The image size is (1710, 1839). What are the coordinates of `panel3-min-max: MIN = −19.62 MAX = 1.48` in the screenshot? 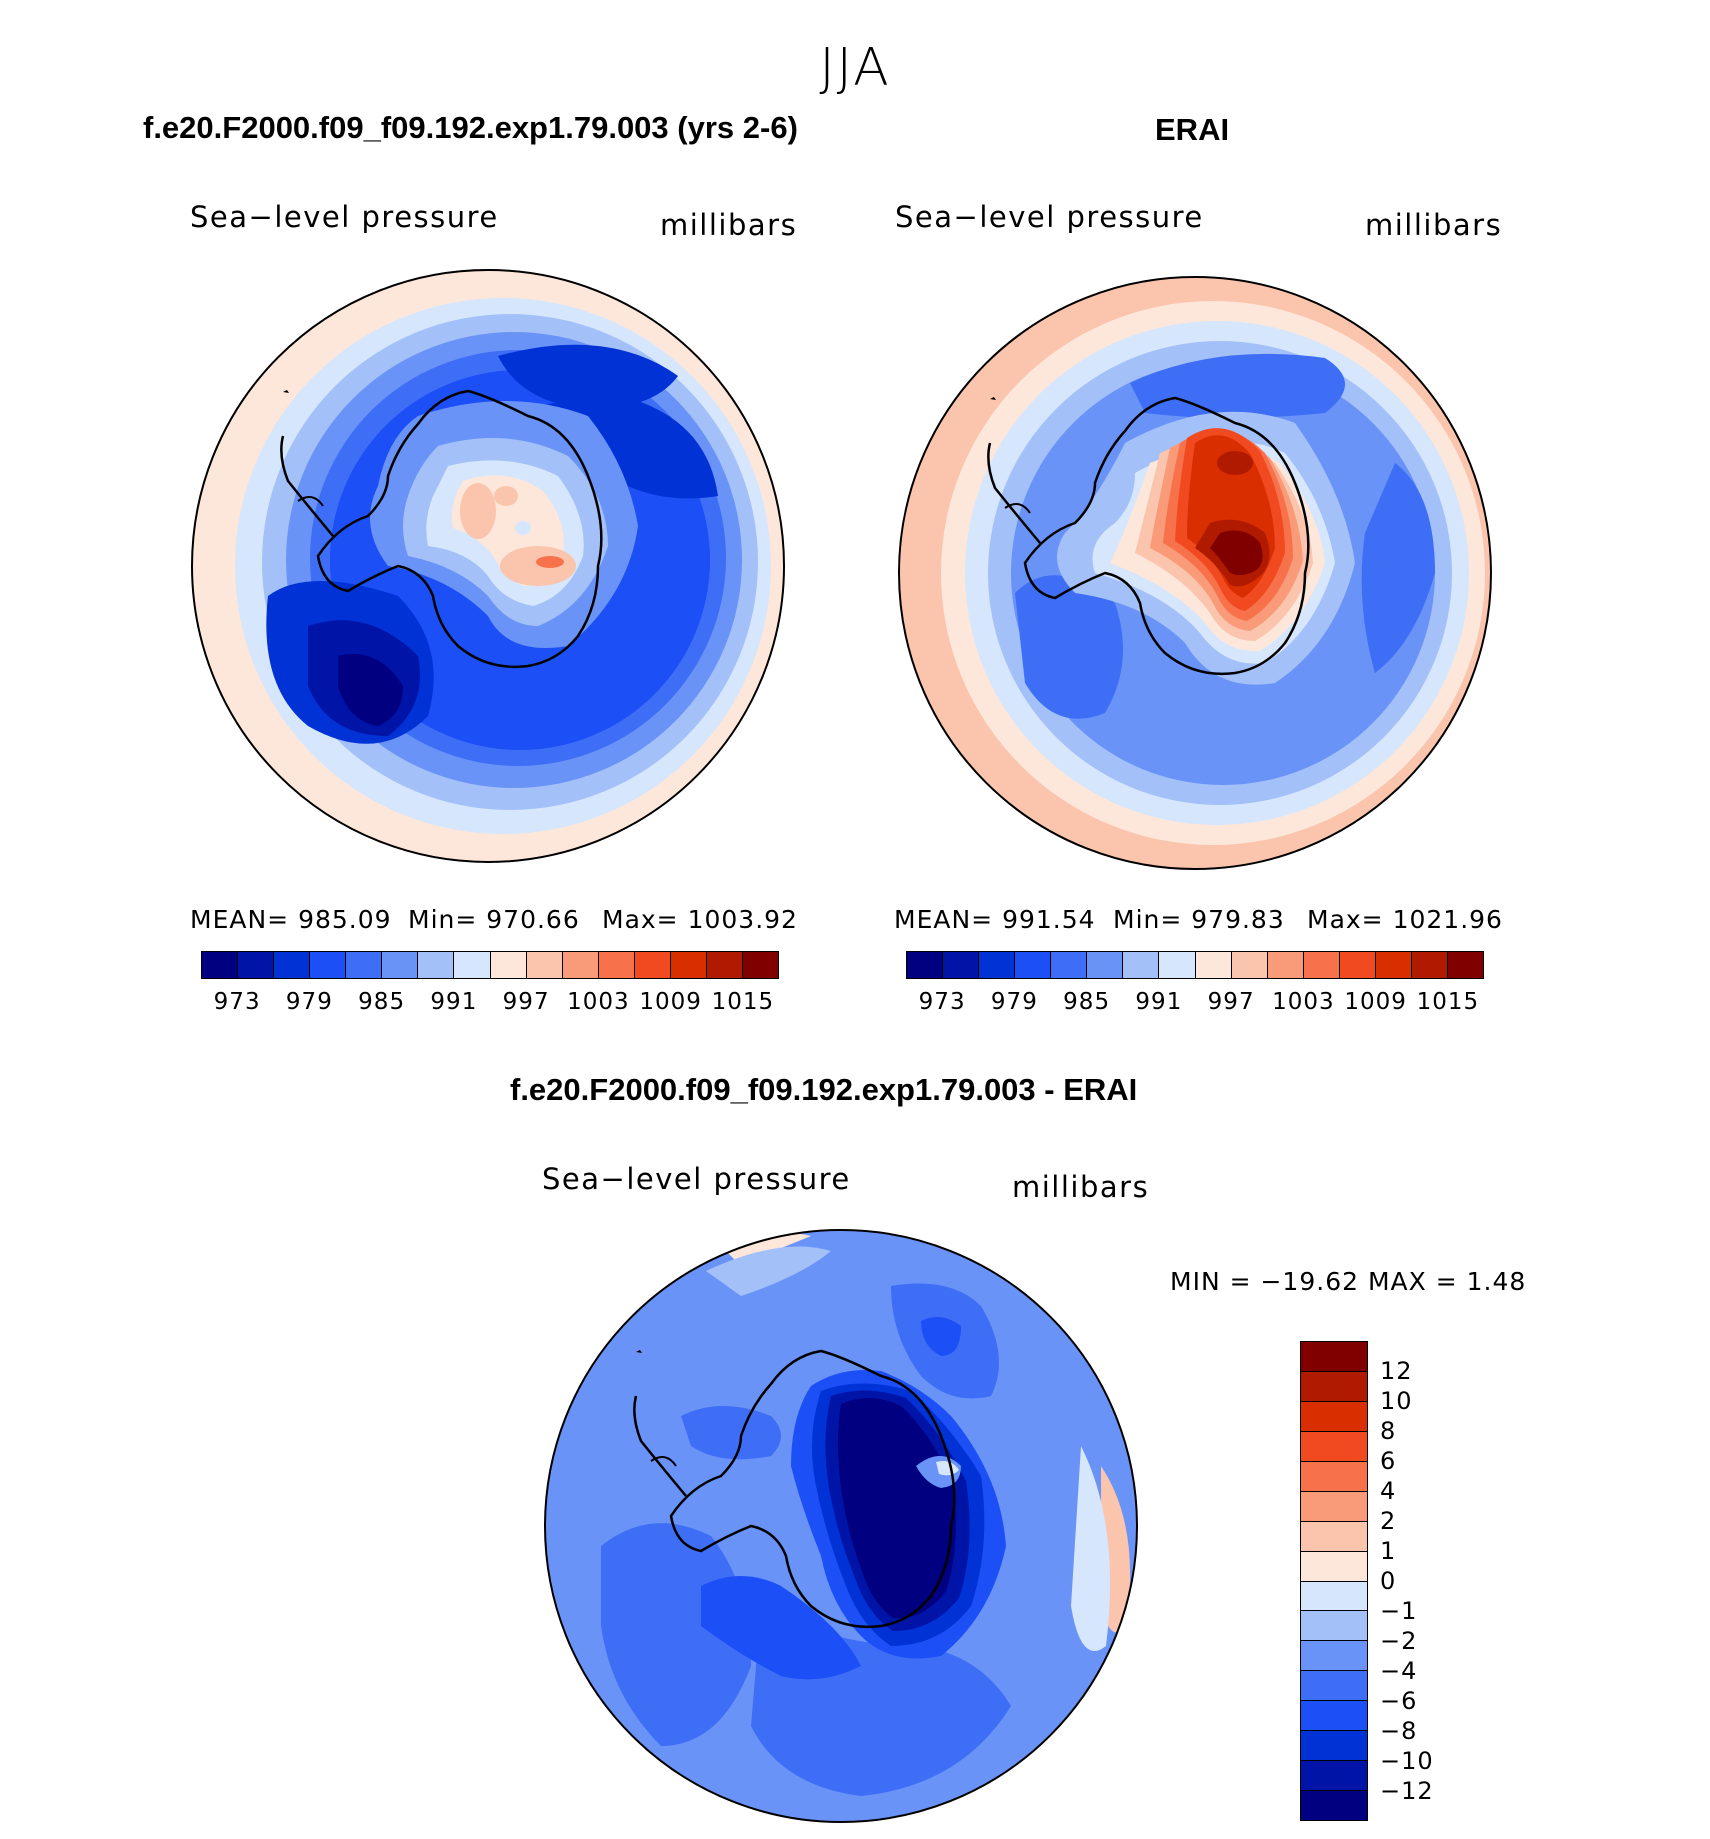 It's located at (1348, 1281).